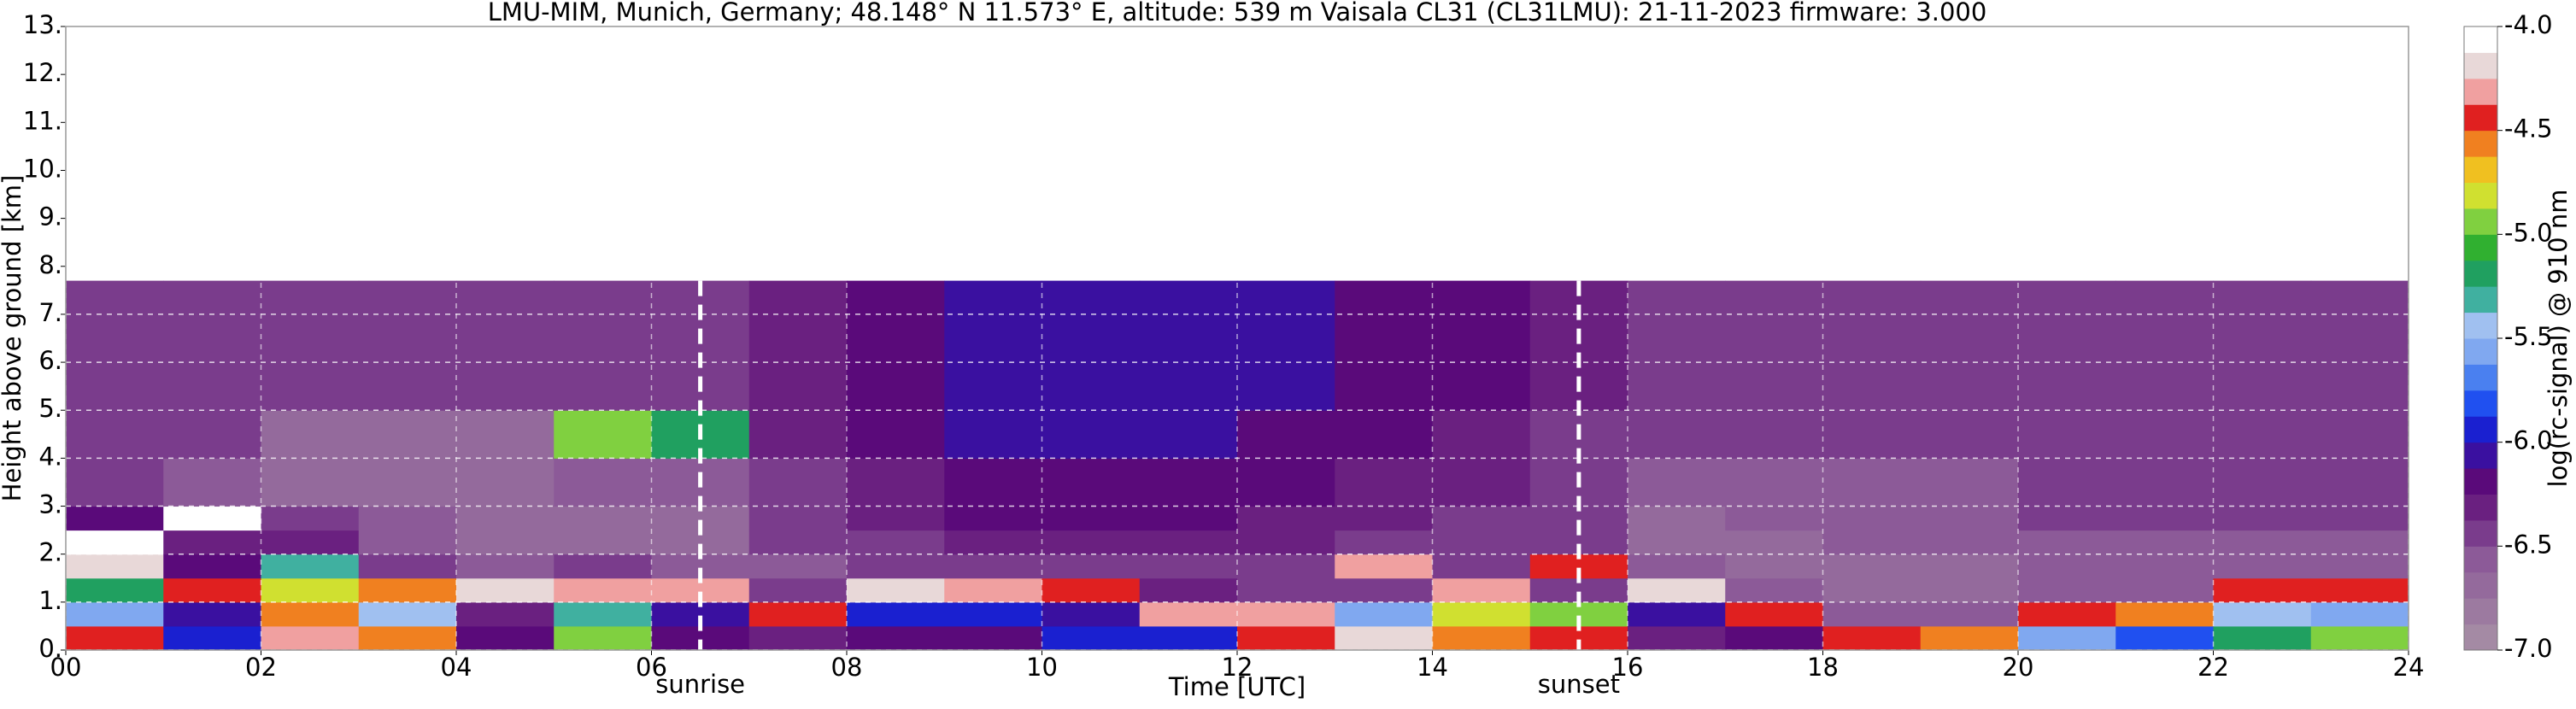 The width and height of the screenshot is (2576, 709). I want to click on y-tick-label: 5., so click(50, 408).